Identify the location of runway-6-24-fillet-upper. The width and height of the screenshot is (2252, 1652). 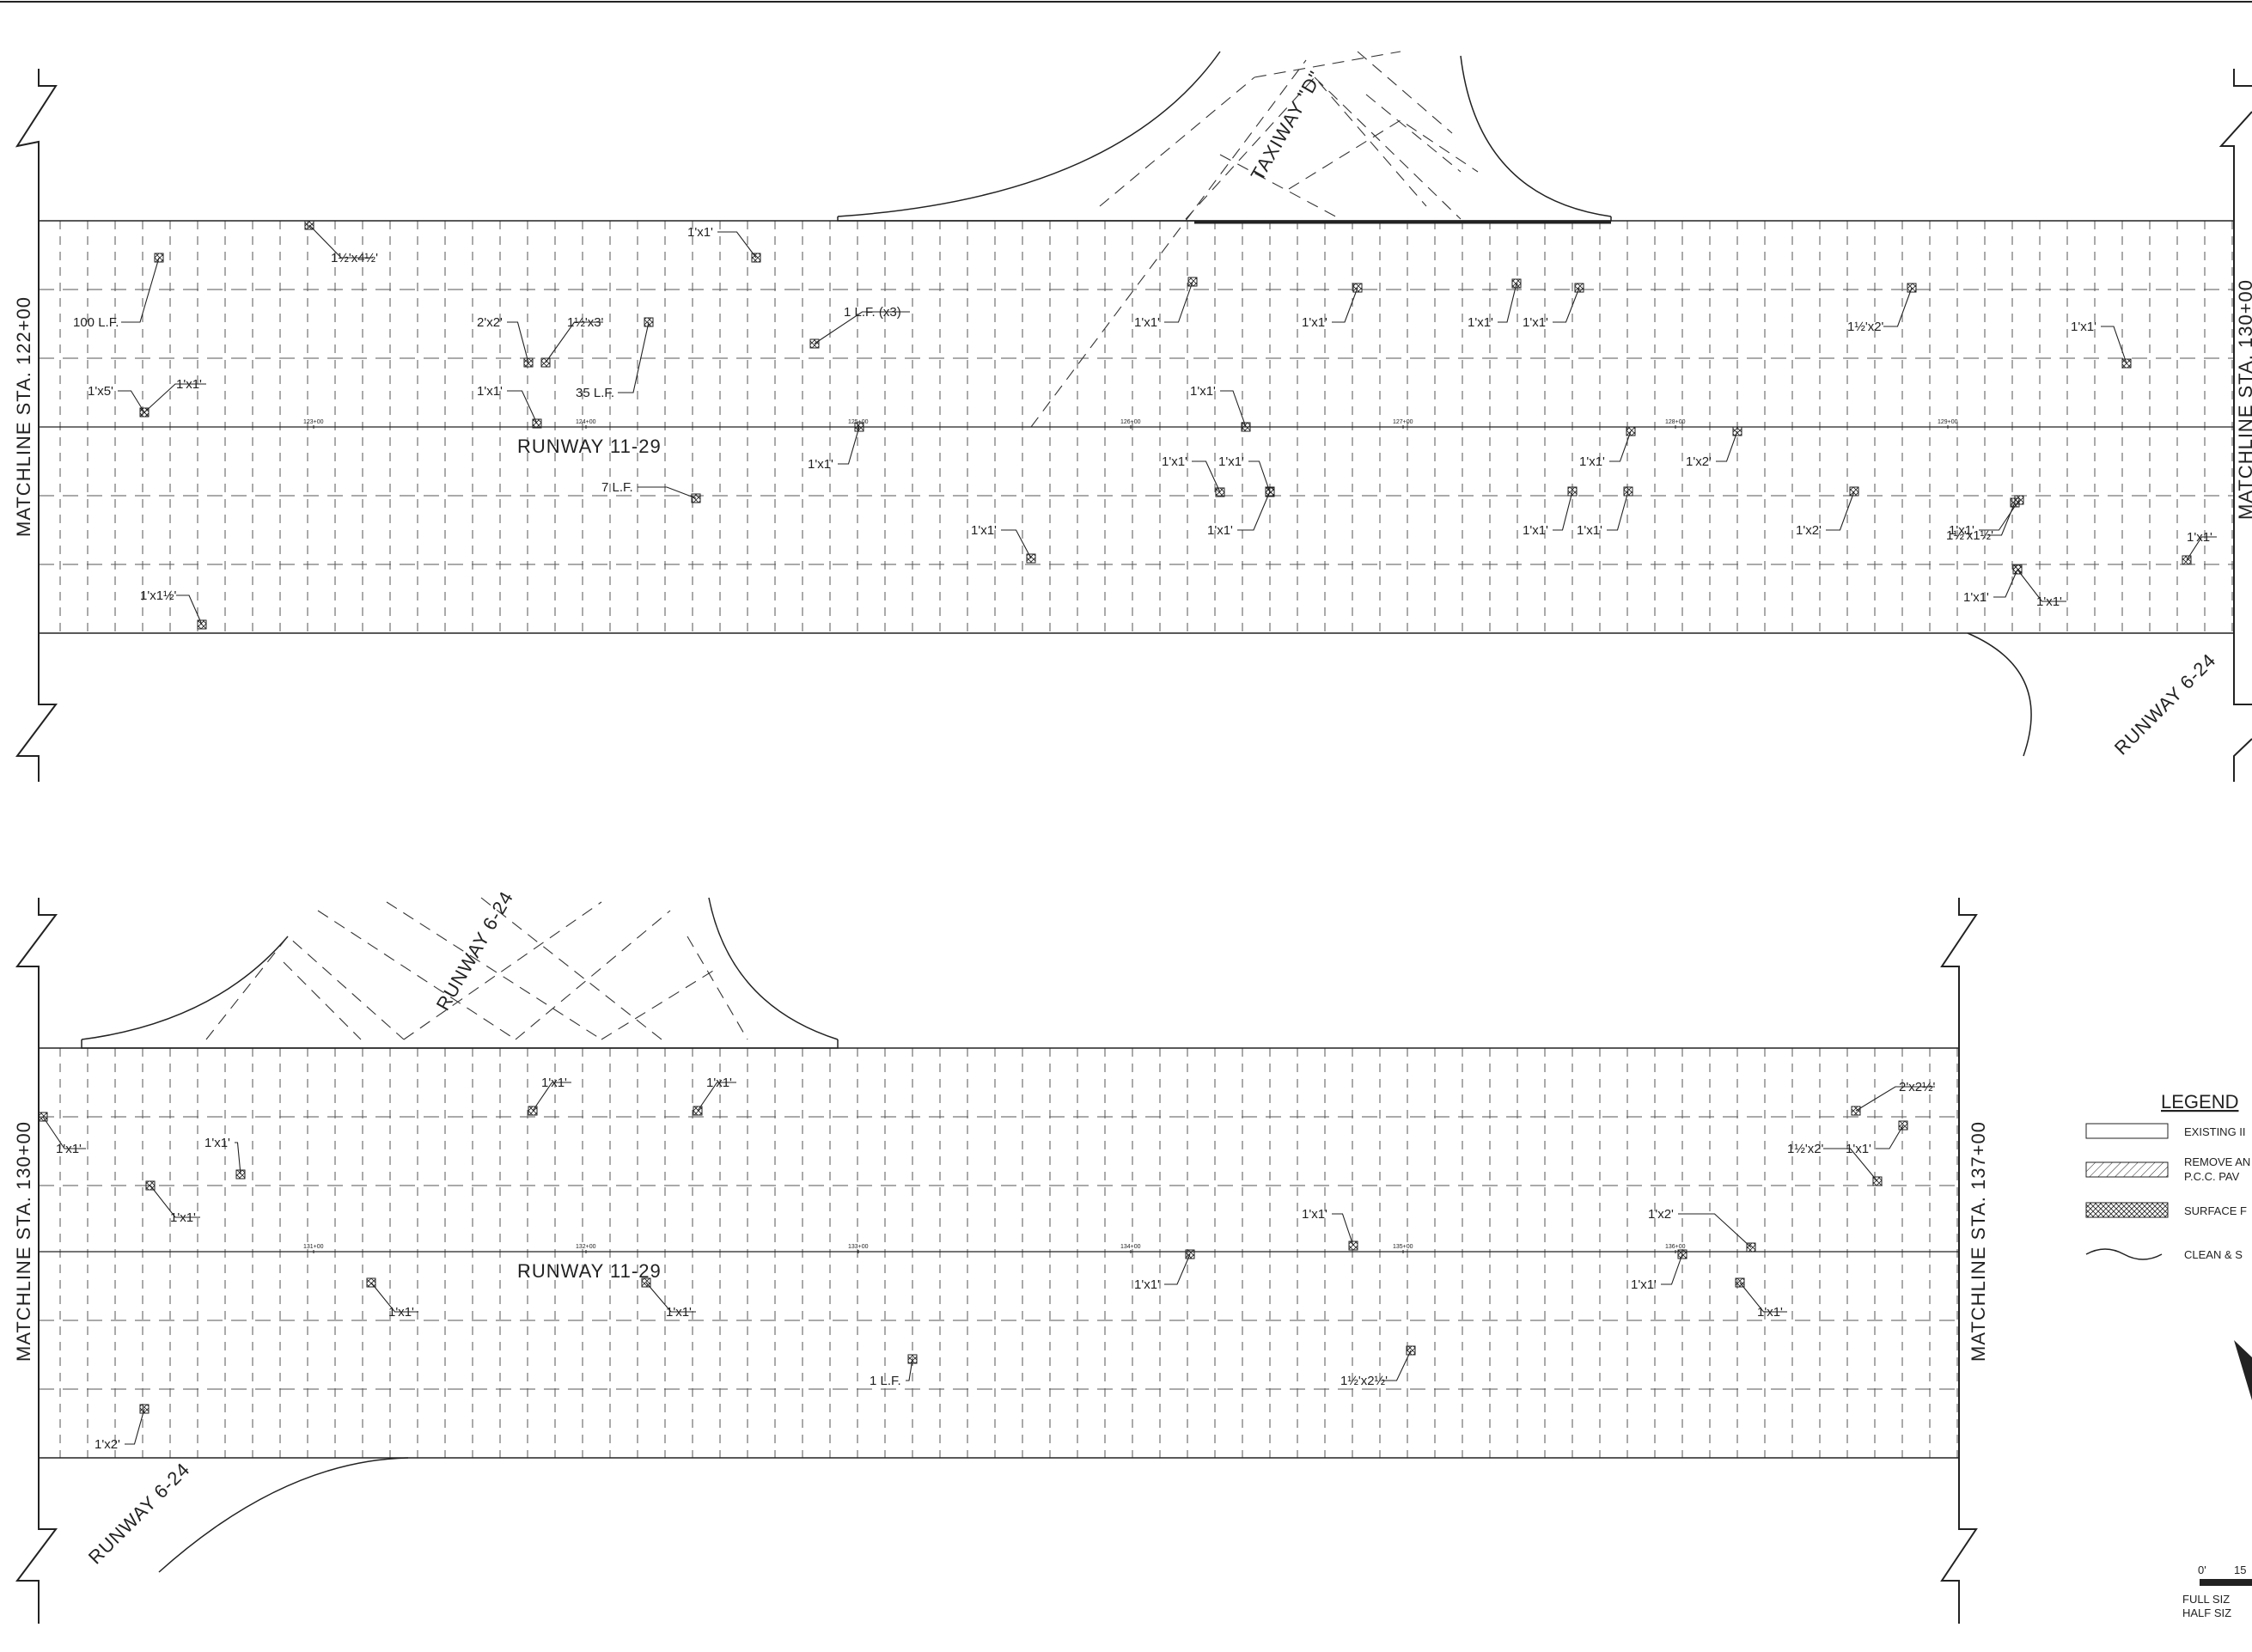
(1999, 695).